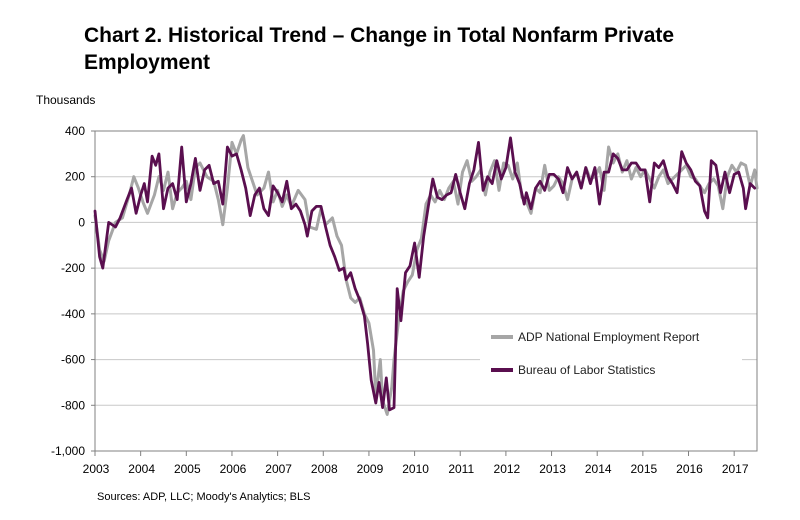 The width and height of the screenshot is (800, 520). I want to click on x-tick-label: 2013, so click(552, 469).